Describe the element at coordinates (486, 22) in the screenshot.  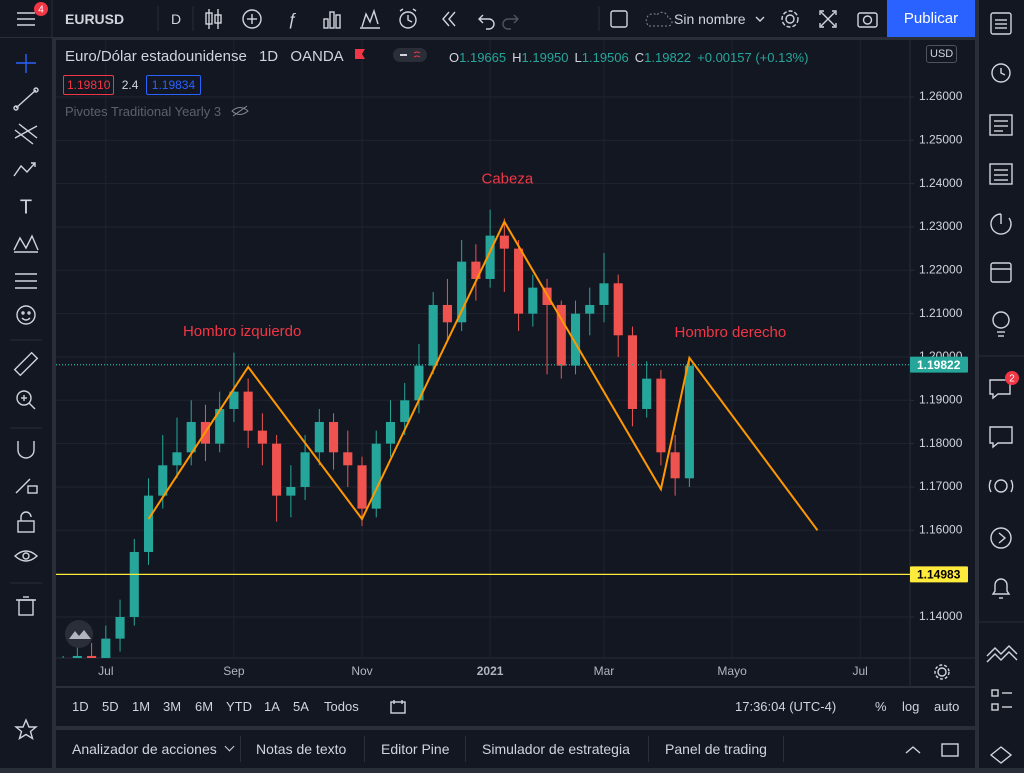
I see `undo-icon` at that location.